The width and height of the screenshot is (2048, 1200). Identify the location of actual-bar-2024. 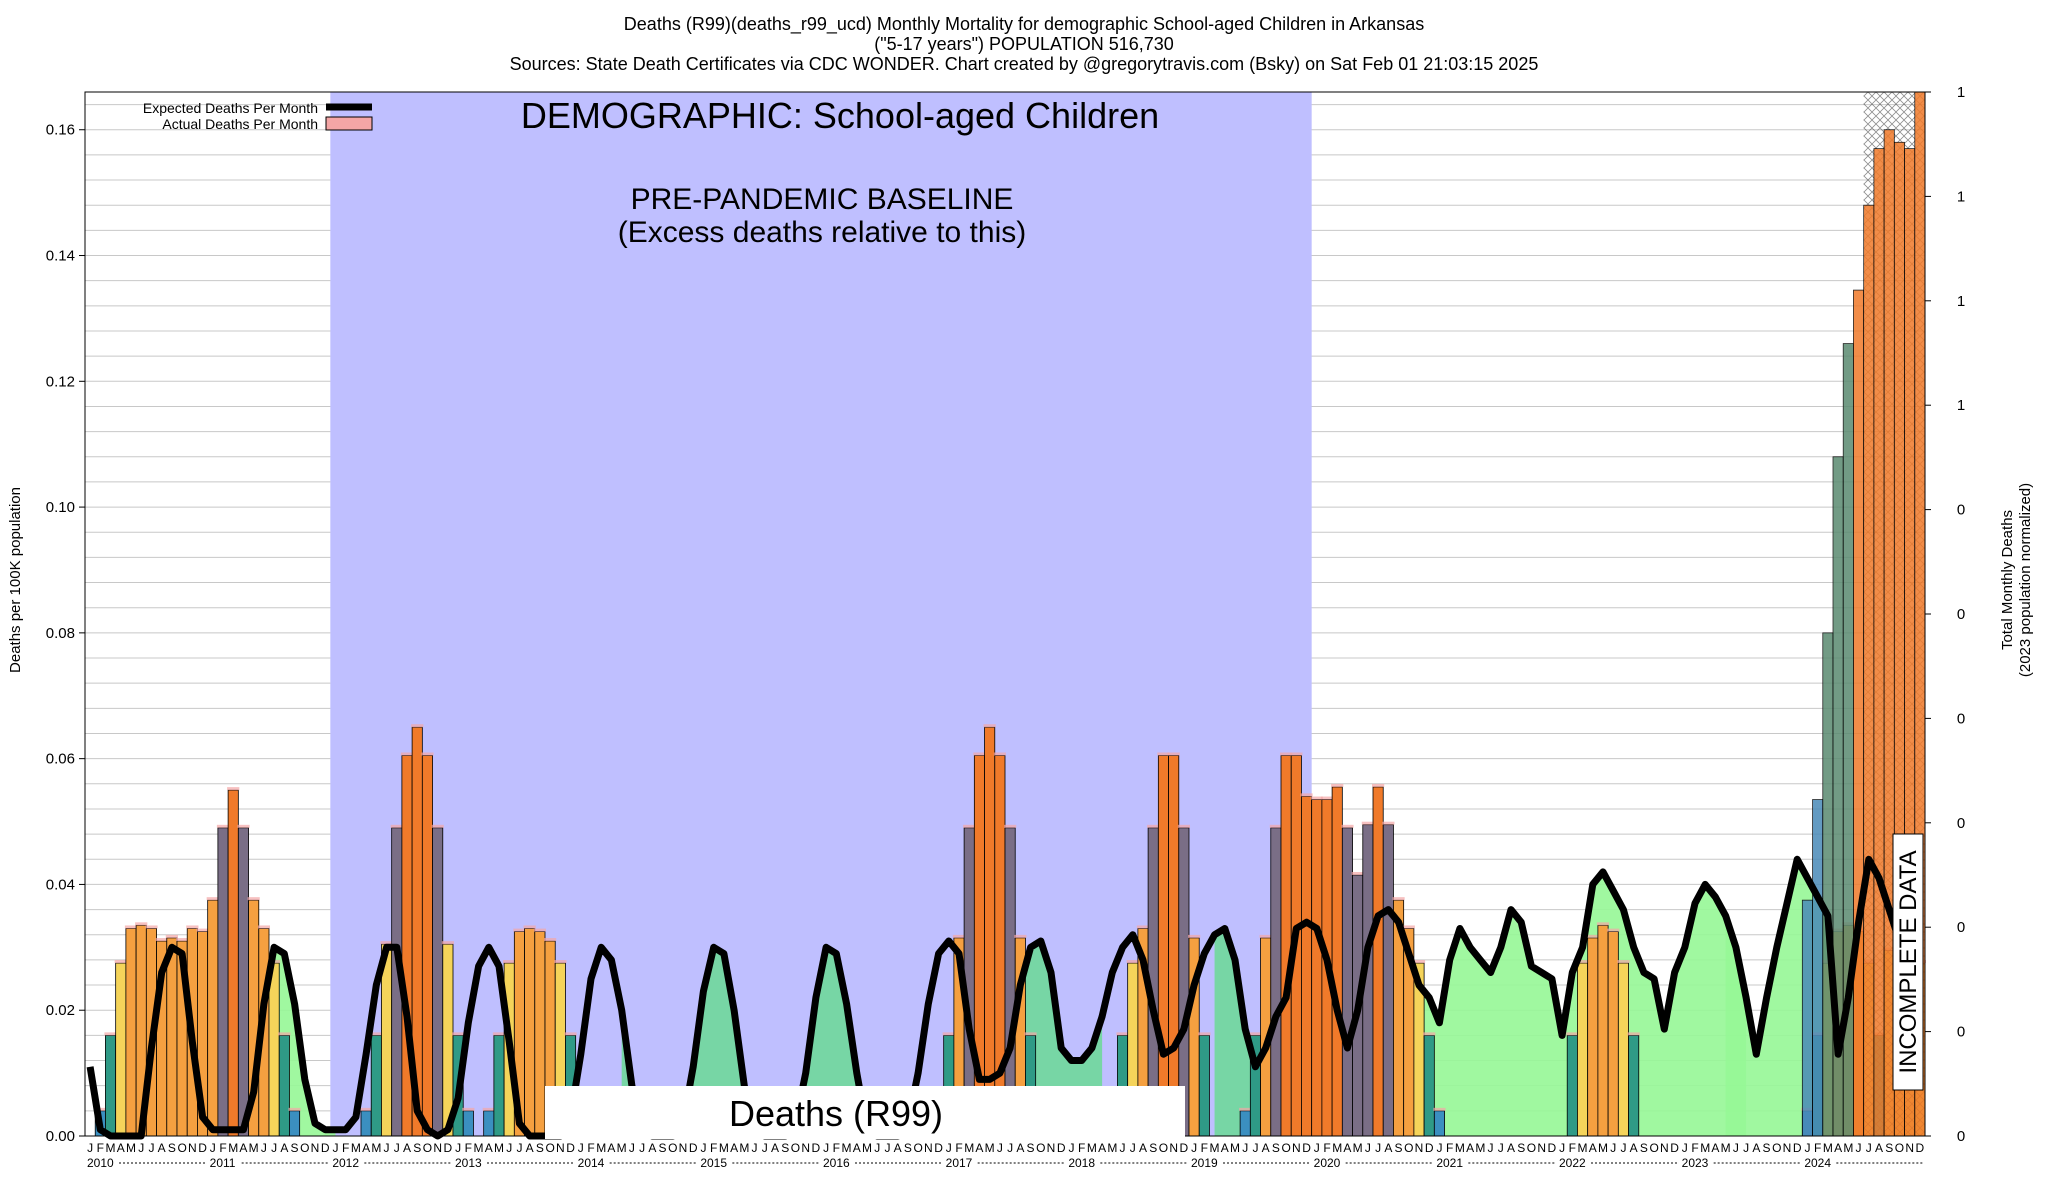
(1818, 968).